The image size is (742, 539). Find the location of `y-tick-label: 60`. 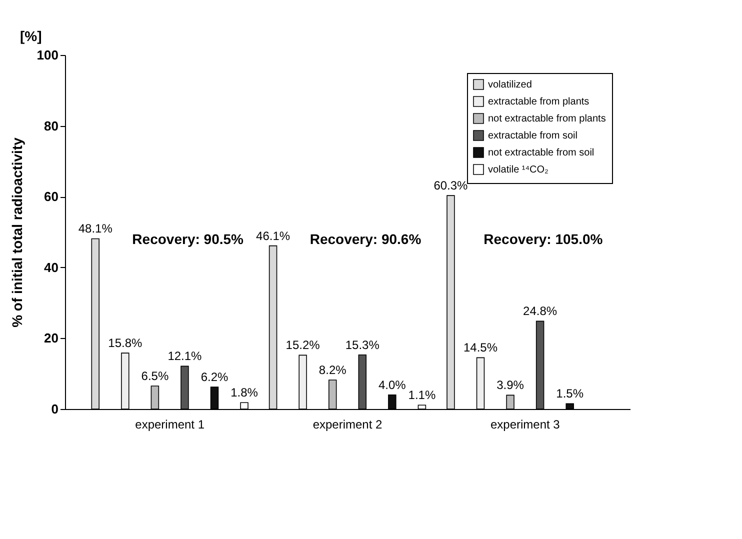

y-tick-label: 60 is located at coordinates (51, 196).